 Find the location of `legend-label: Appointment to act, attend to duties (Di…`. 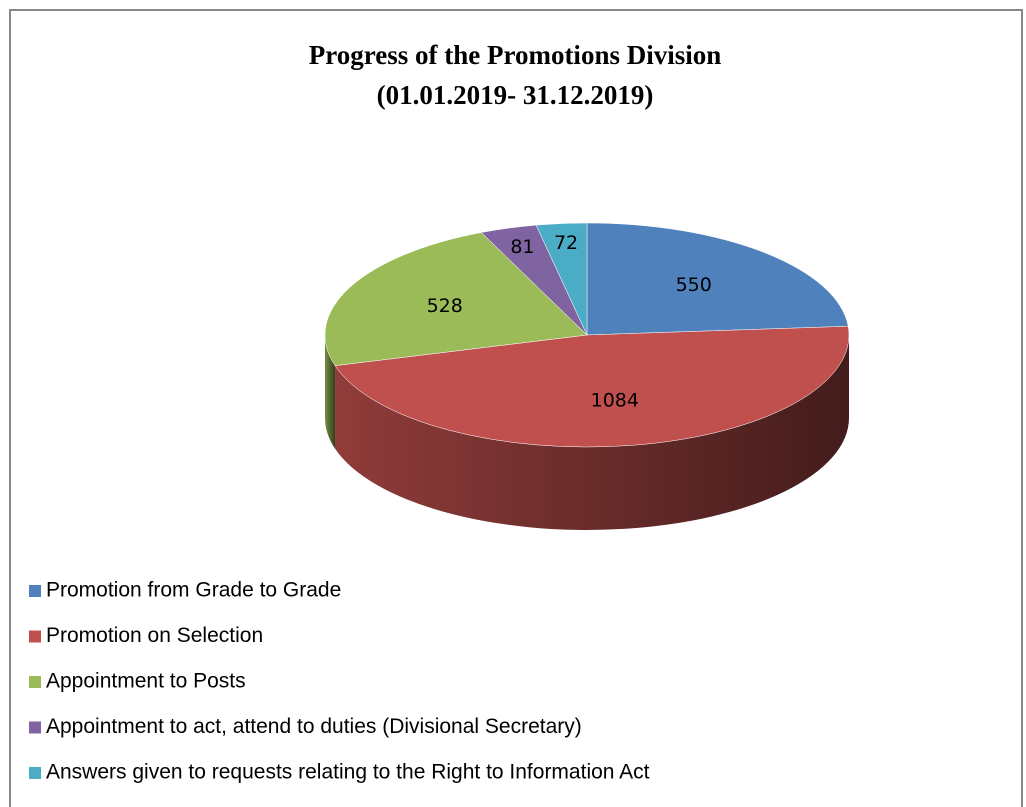

legend-label: Appointment to act, attend to duties (Di… is located at coordinates (314, 726).